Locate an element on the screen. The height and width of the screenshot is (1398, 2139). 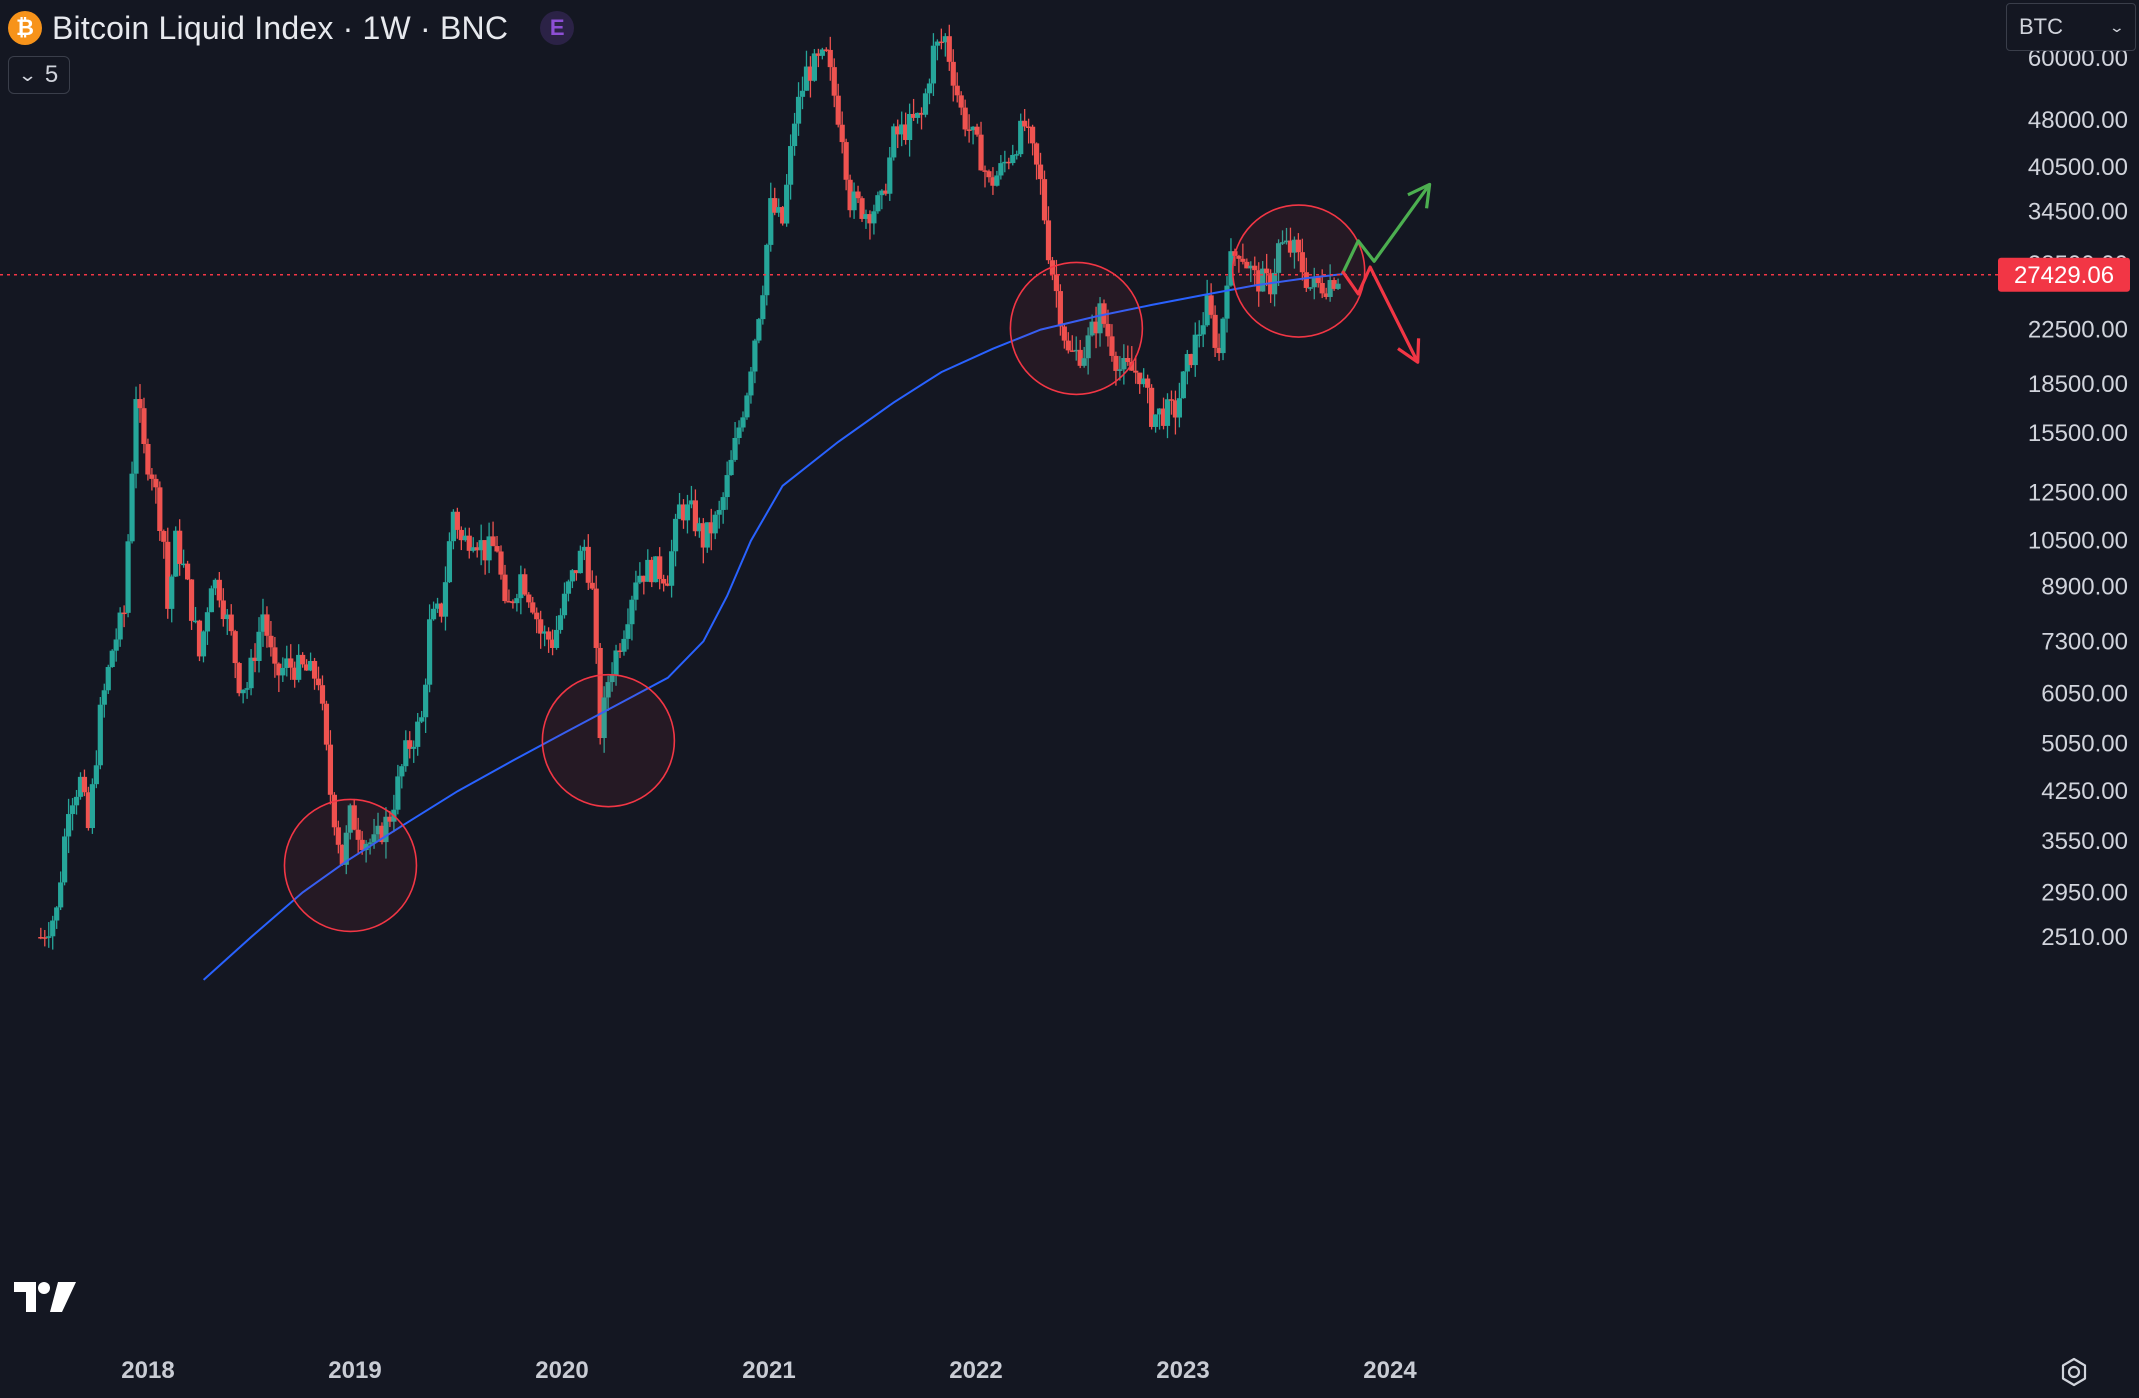
price-tick-label: 7300.00 is located at coordinates (2084, 641).